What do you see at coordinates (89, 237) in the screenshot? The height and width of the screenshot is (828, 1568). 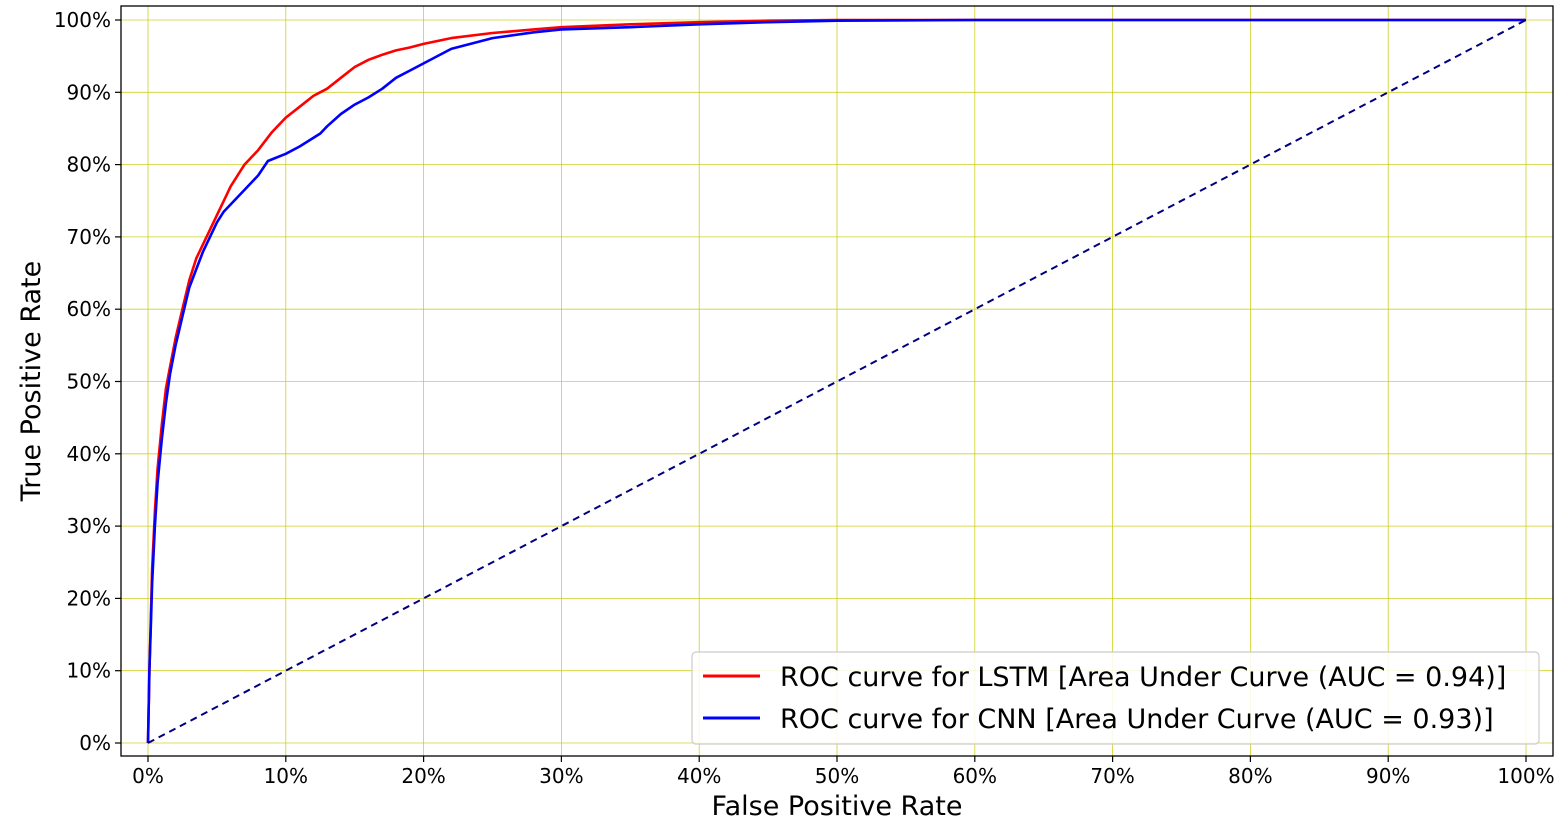 I see `y-tick-label: 70%` at bounding box center [89, 237].